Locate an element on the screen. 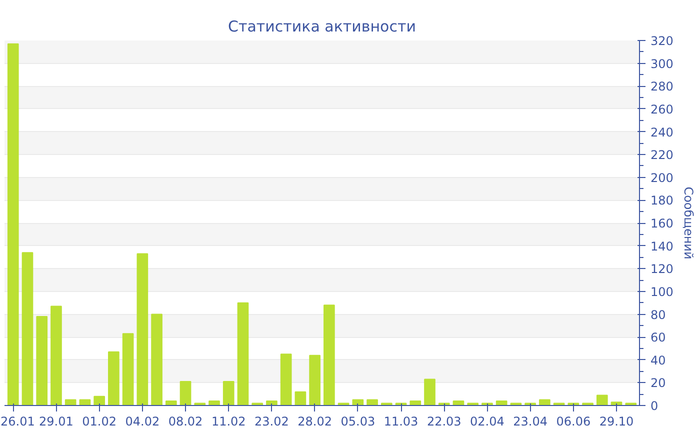 Image resolution: width=700 pixels, height=430 pixels. x-tick-label: 23.04 is located at coordinates (530, 421).